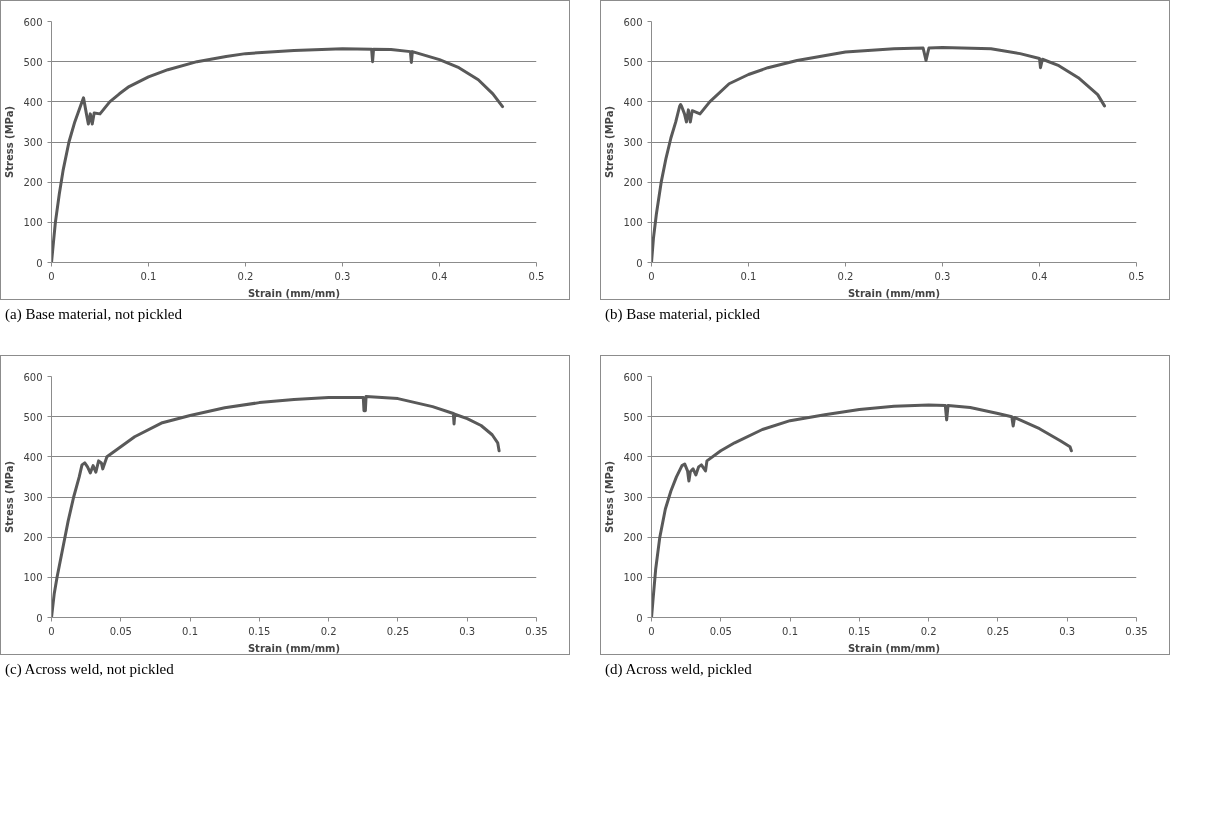  What do you see at coordinates (678, 670) in the screenshot?
I see `text: (d) Across weld, pickled` at bounding box center [678, 670].